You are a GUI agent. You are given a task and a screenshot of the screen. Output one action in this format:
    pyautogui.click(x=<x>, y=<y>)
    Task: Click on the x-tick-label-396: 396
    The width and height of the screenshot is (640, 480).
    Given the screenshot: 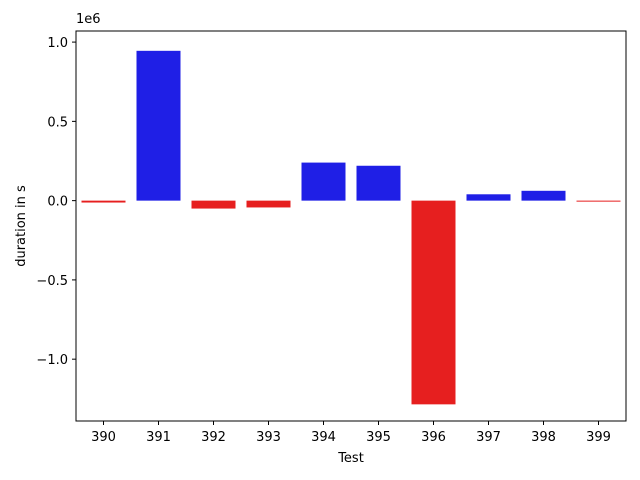 What is the action you would take?
    pyautogui.click(x=433, y=437)
    